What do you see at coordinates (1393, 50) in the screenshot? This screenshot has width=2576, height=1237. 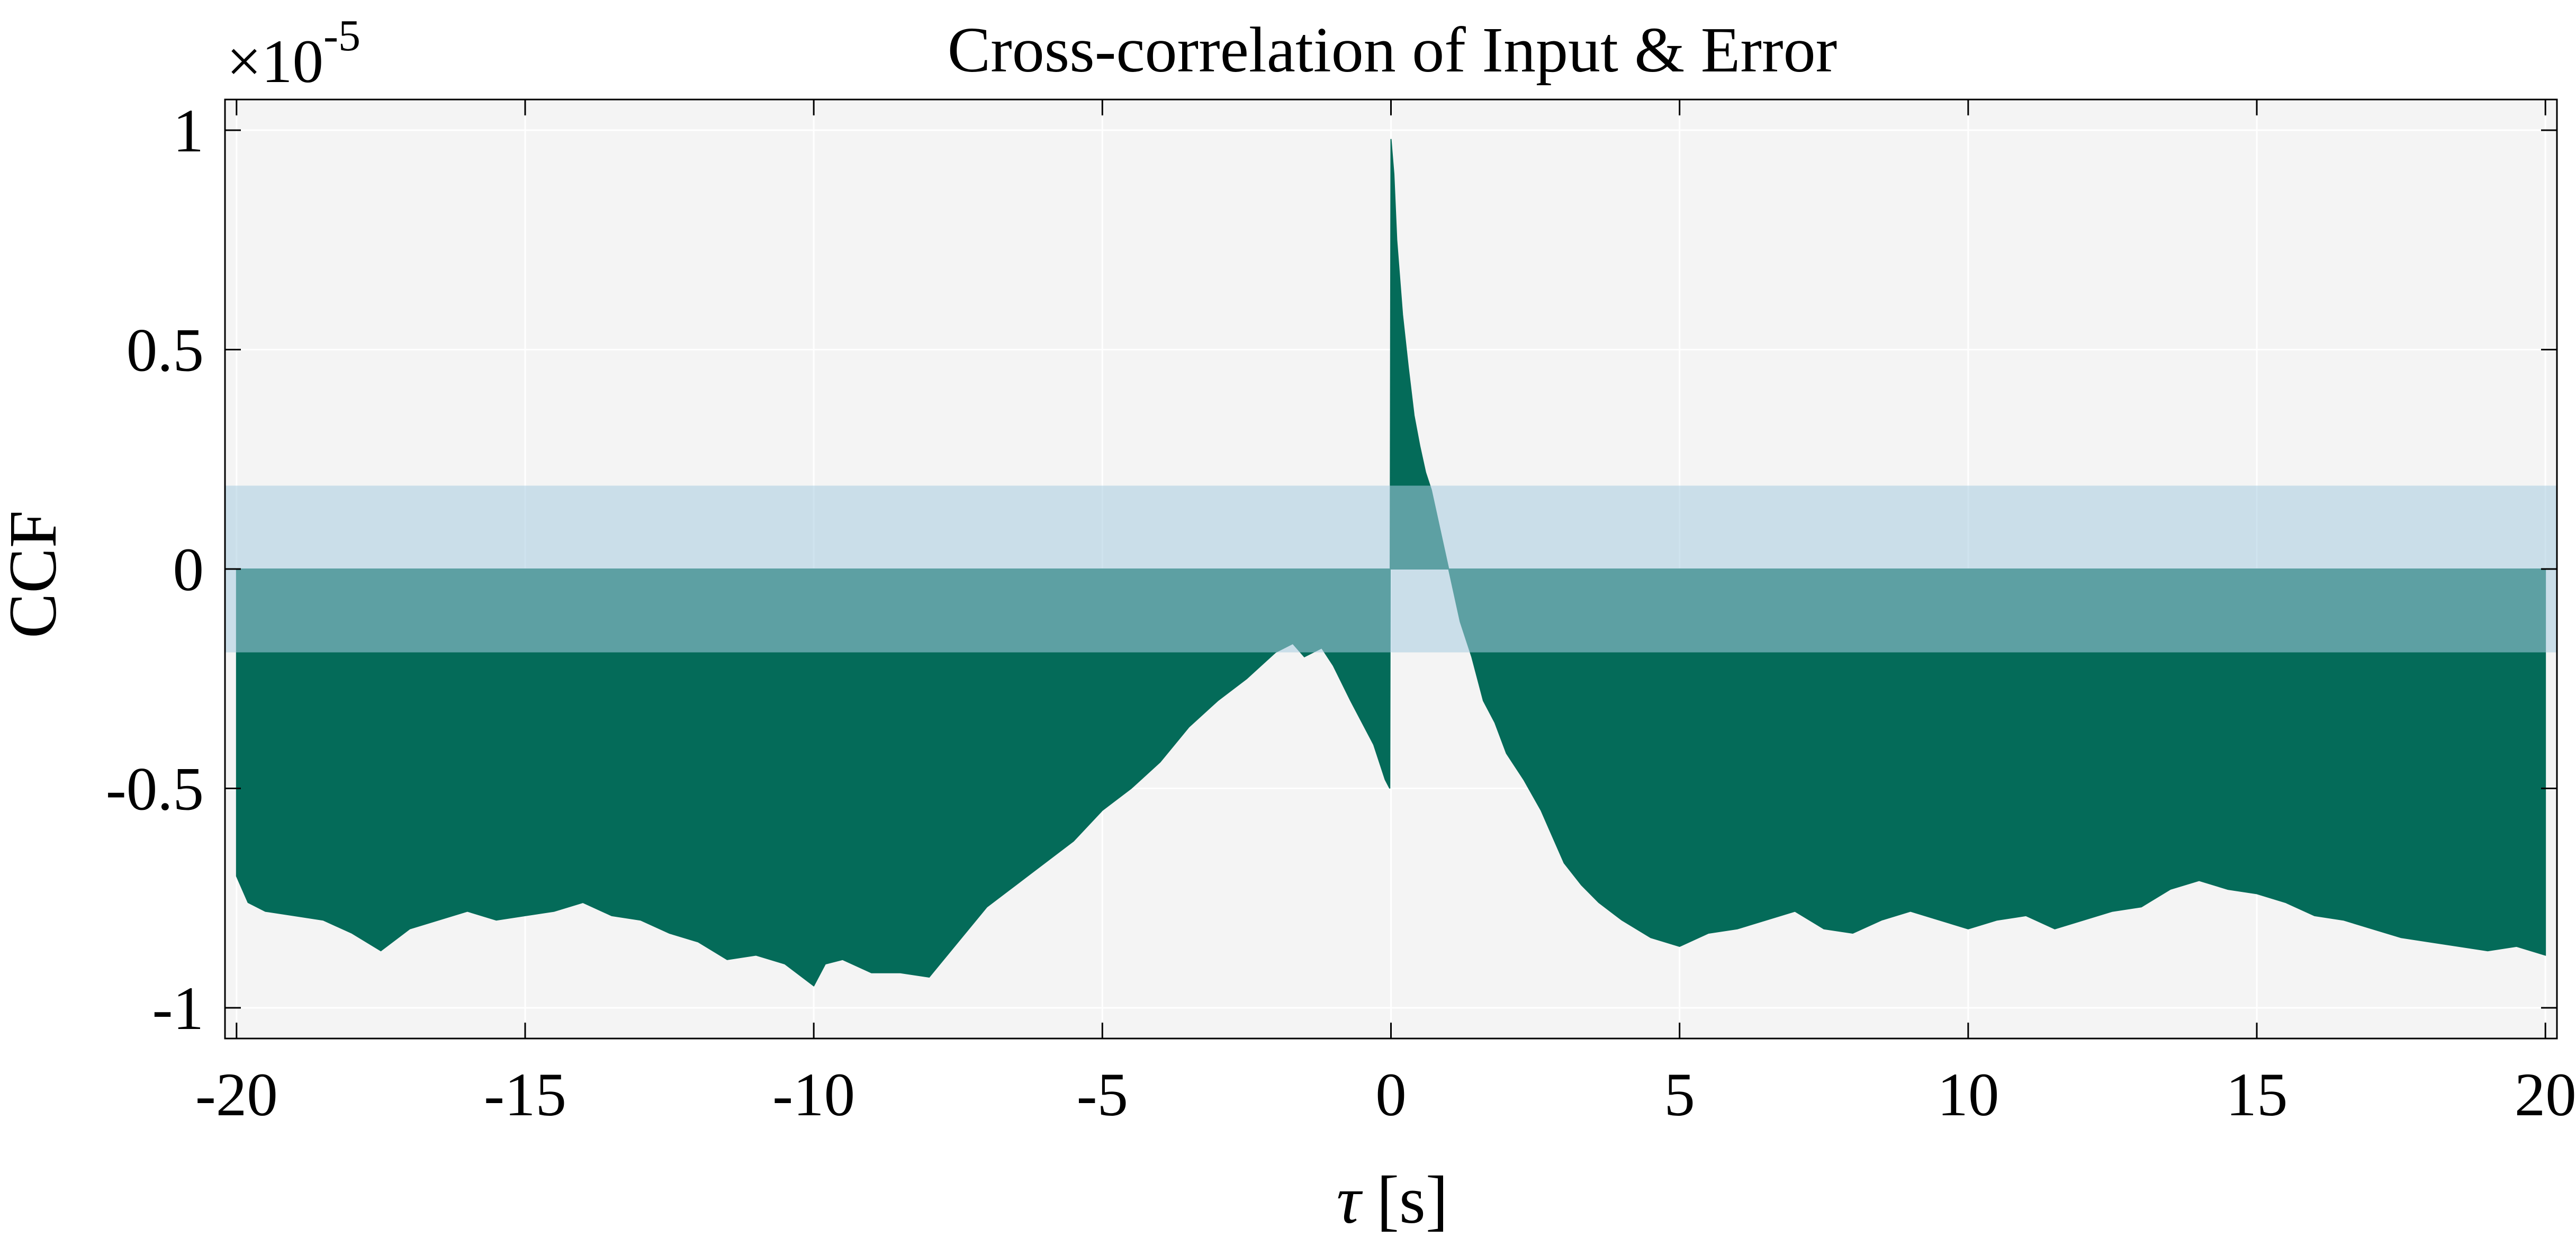 I see `chart-title: Cross-correlation of Input & Error` at bounding box center [1393, 50].